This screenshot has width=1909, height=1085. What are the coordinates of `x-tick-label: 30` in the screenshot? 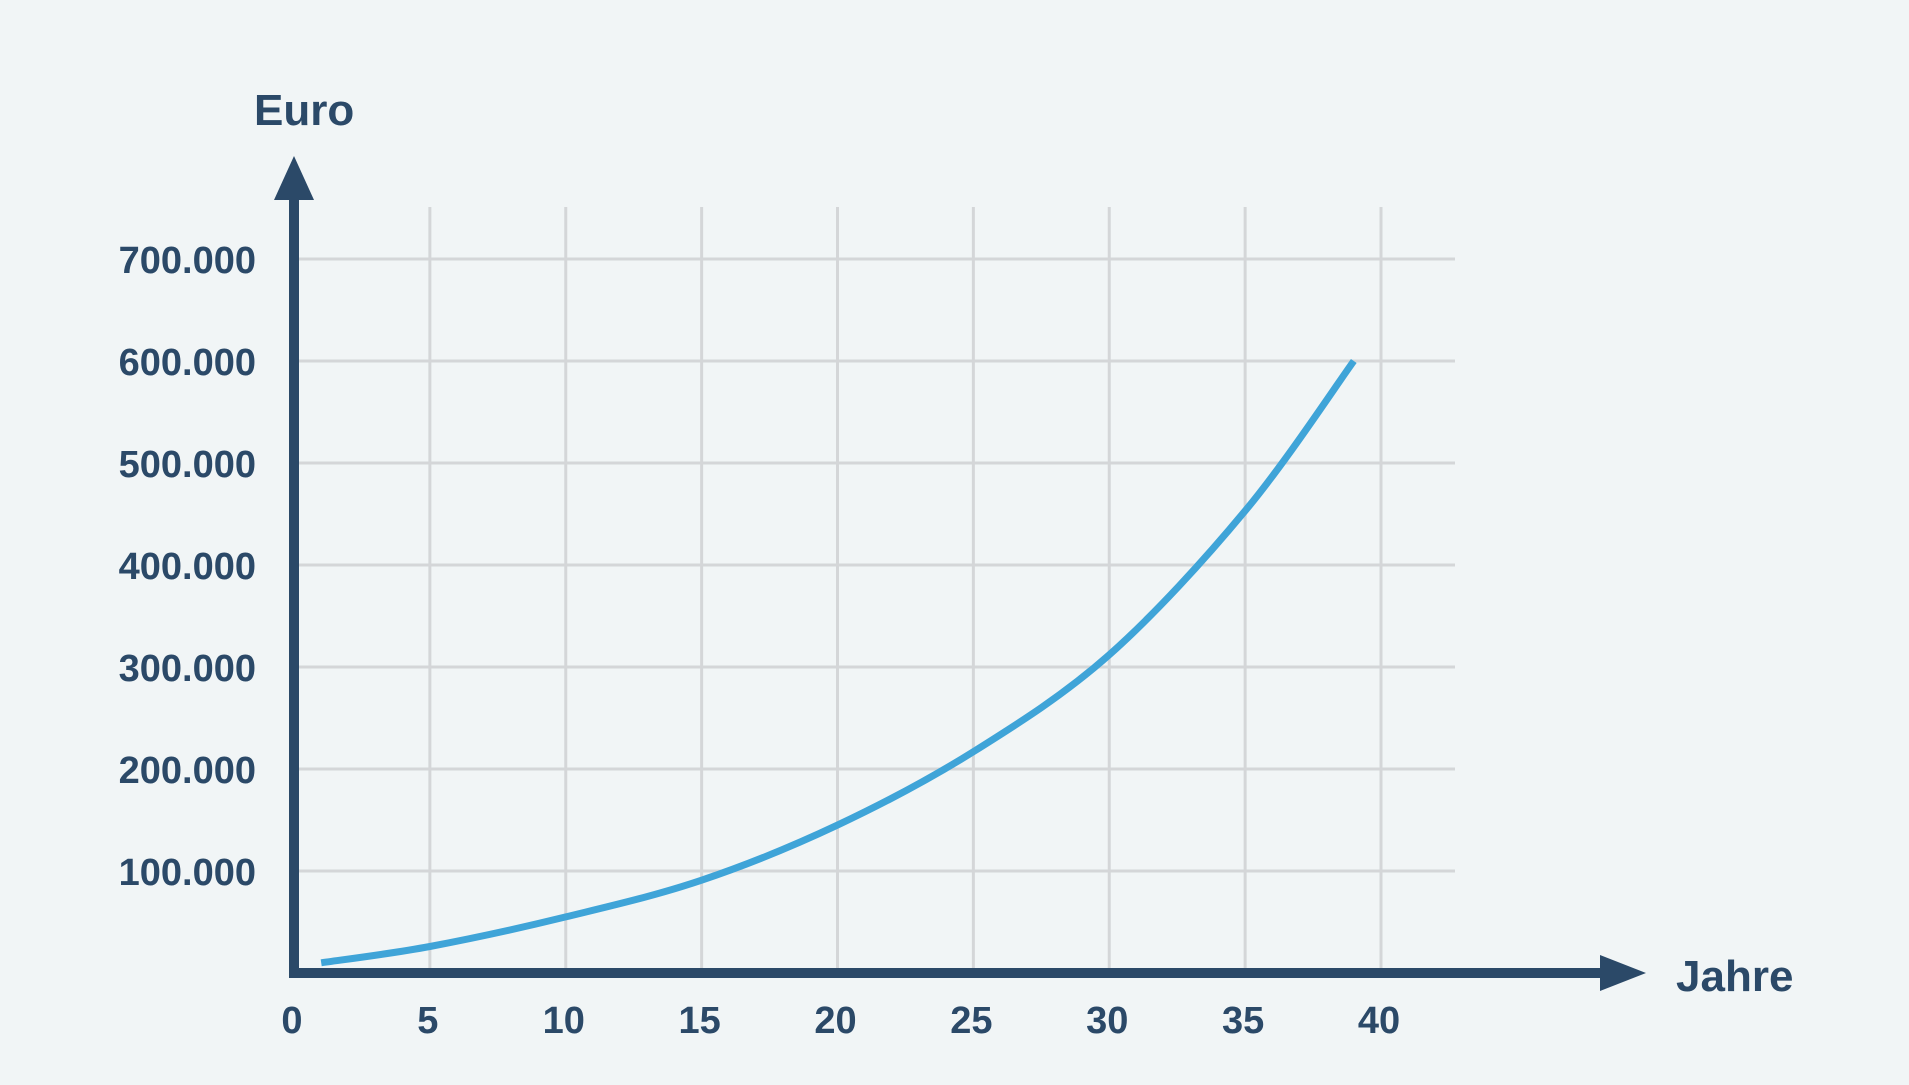 It's located at (1107, 1021).